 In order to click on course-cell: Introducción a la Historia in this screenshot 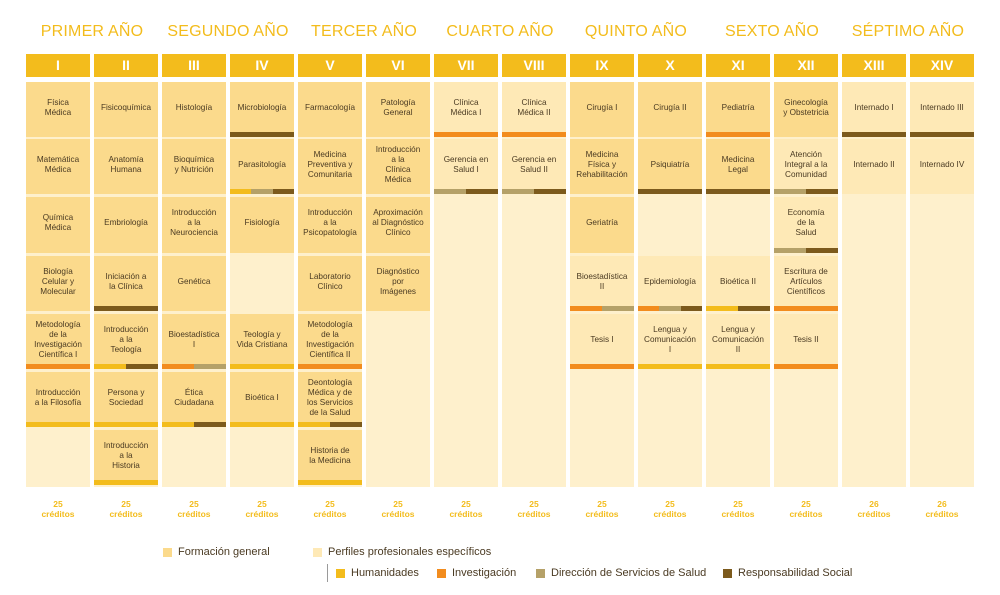, I will do `click(126, 457)`.